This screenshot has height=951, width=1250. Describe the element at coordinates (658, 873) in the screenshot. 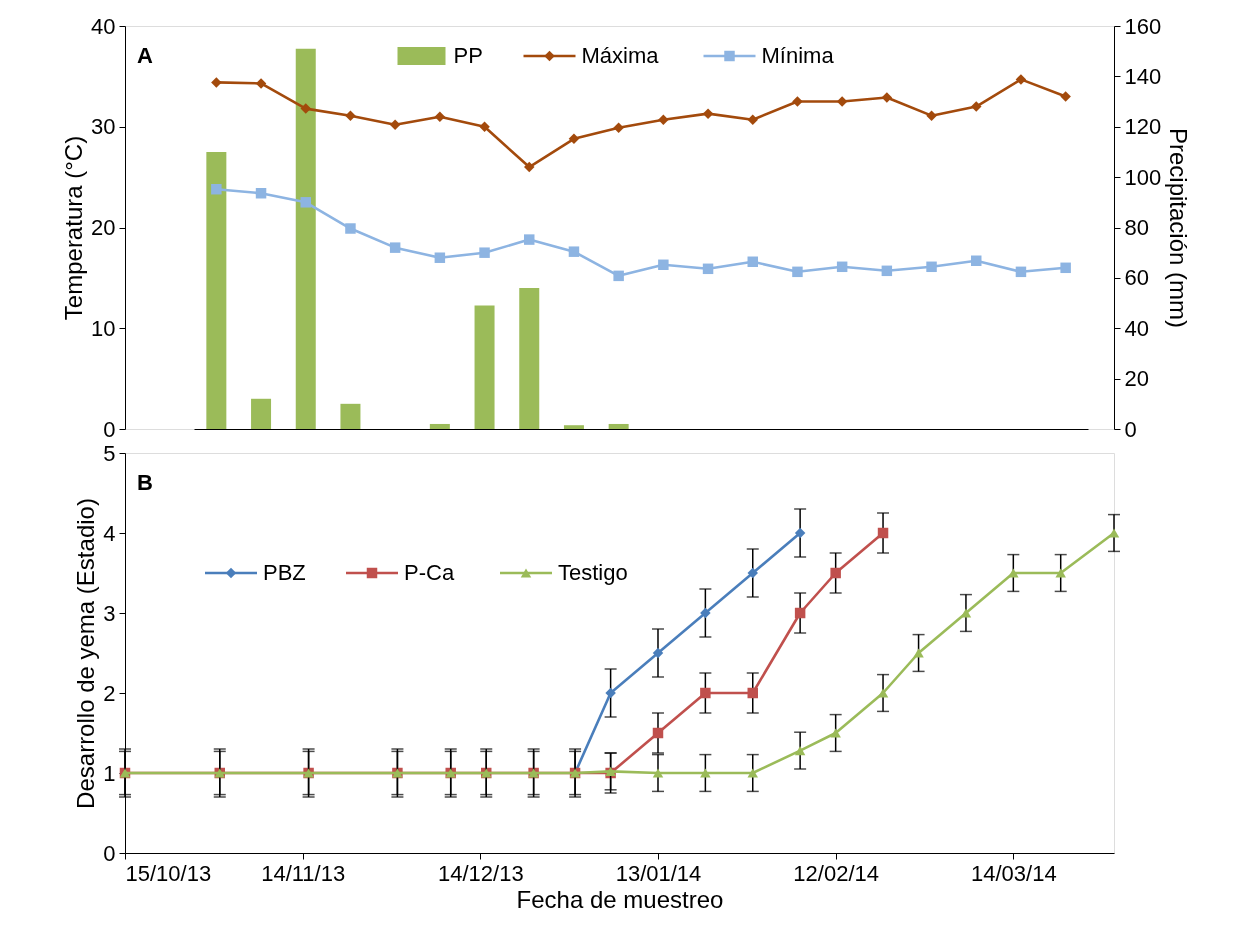

I see `x-tick-label: 13/01/14` at that location.